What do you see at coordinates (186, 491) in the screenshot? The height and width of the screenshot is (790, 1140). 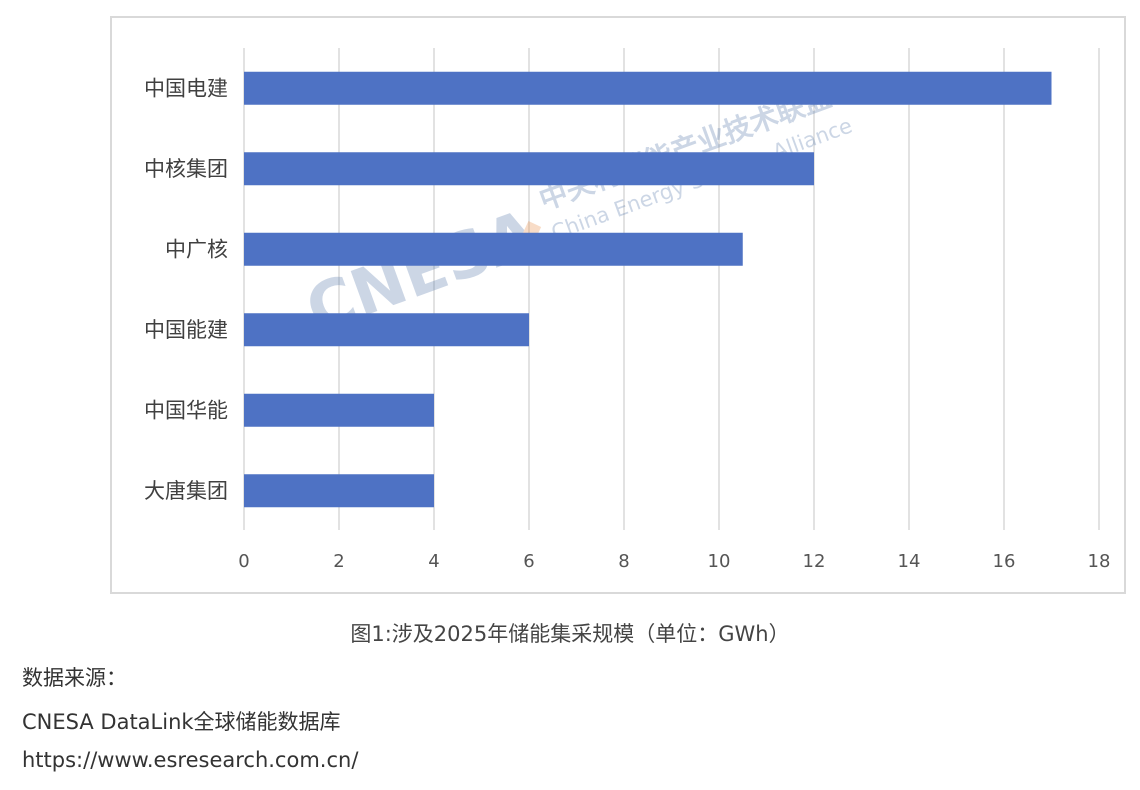 I see `category-label: 大唐集团` at bounding box center [186, 491].